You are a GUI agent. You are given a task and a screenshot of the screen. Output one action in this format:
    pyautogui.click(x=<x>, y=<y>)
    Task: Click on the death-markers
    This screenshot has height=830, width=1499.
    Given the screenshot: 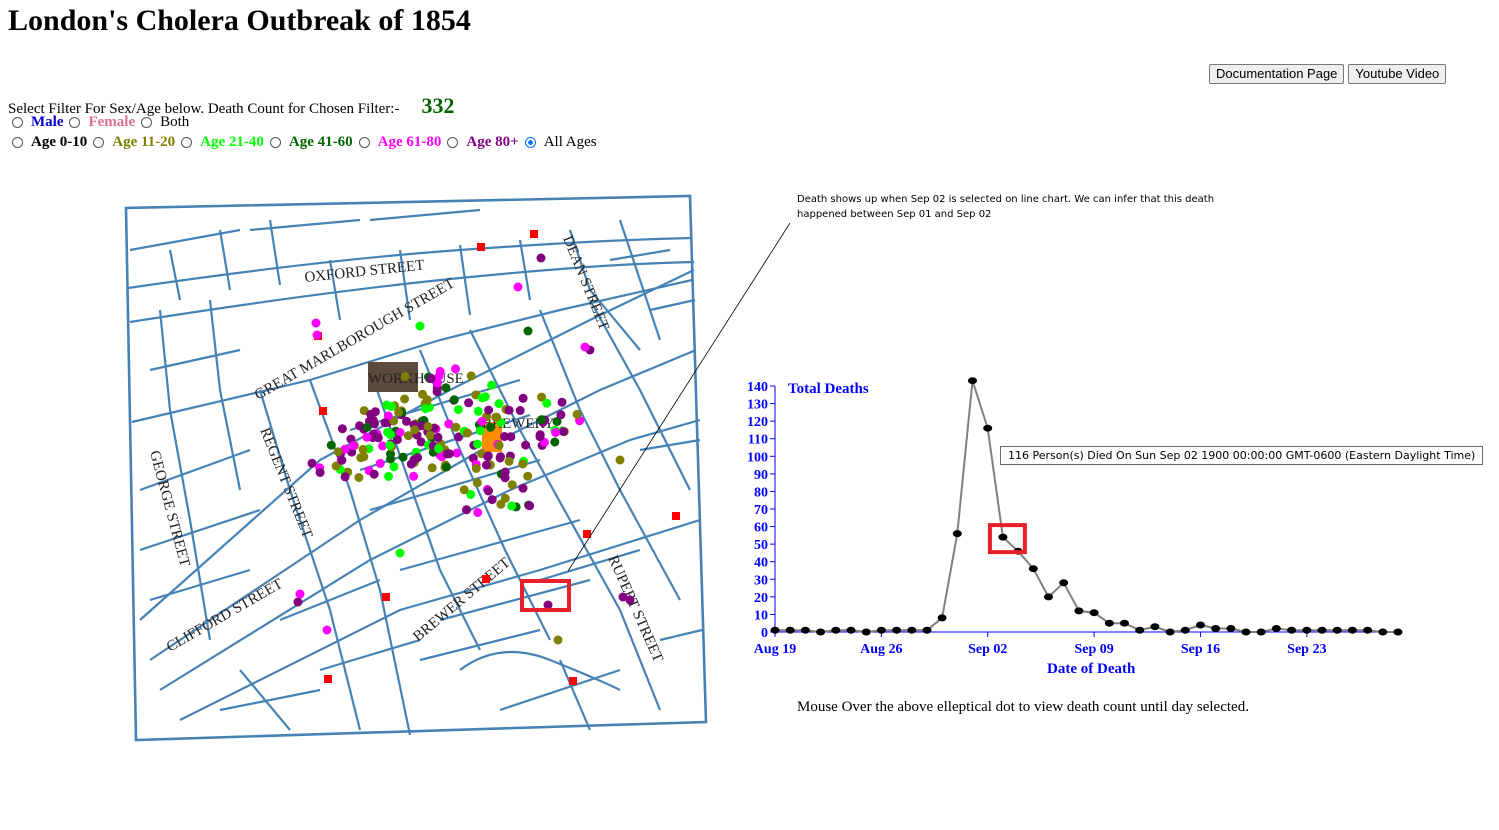 What is the action you would take?
    pyautogui.click(x=464, y=449)
    